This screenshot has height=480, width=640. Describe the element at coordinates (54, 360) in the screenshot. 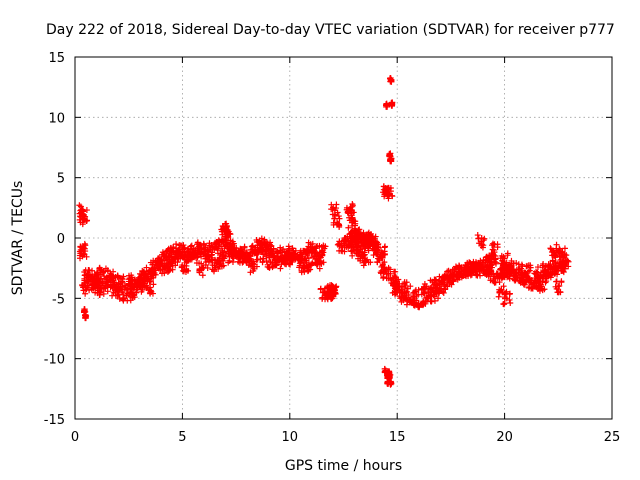

I see `y-tick-label: -10` at that location.